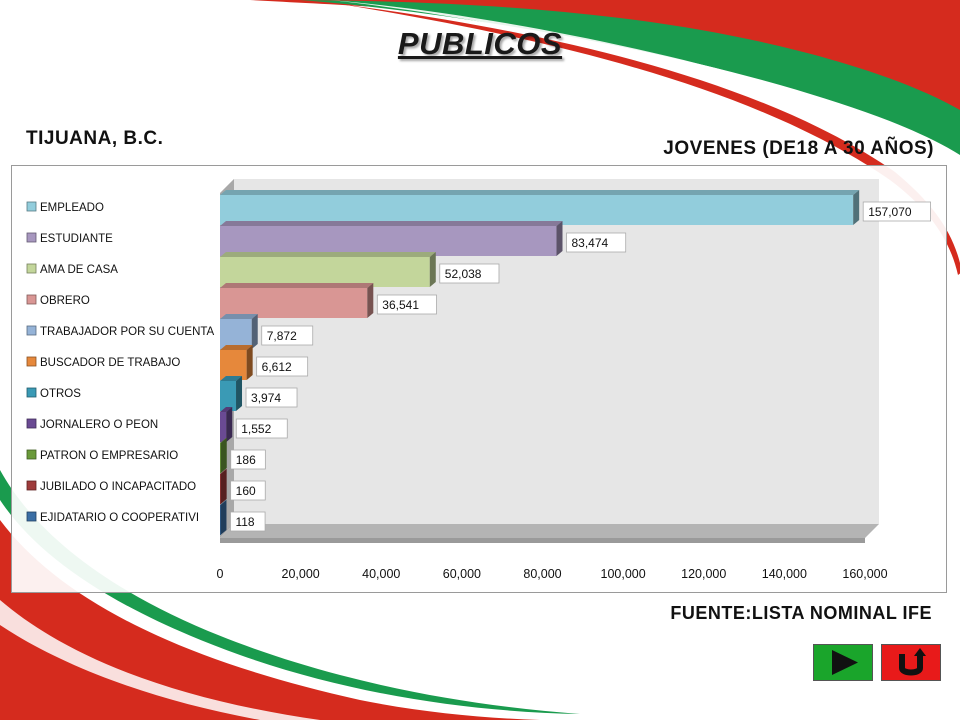  What do you see at coordinates (798, 148) in the screenshot?
I see `subtitle-label: JOVENES (DE18 A 30 AÑOS)` at bounding box center [798, 148].